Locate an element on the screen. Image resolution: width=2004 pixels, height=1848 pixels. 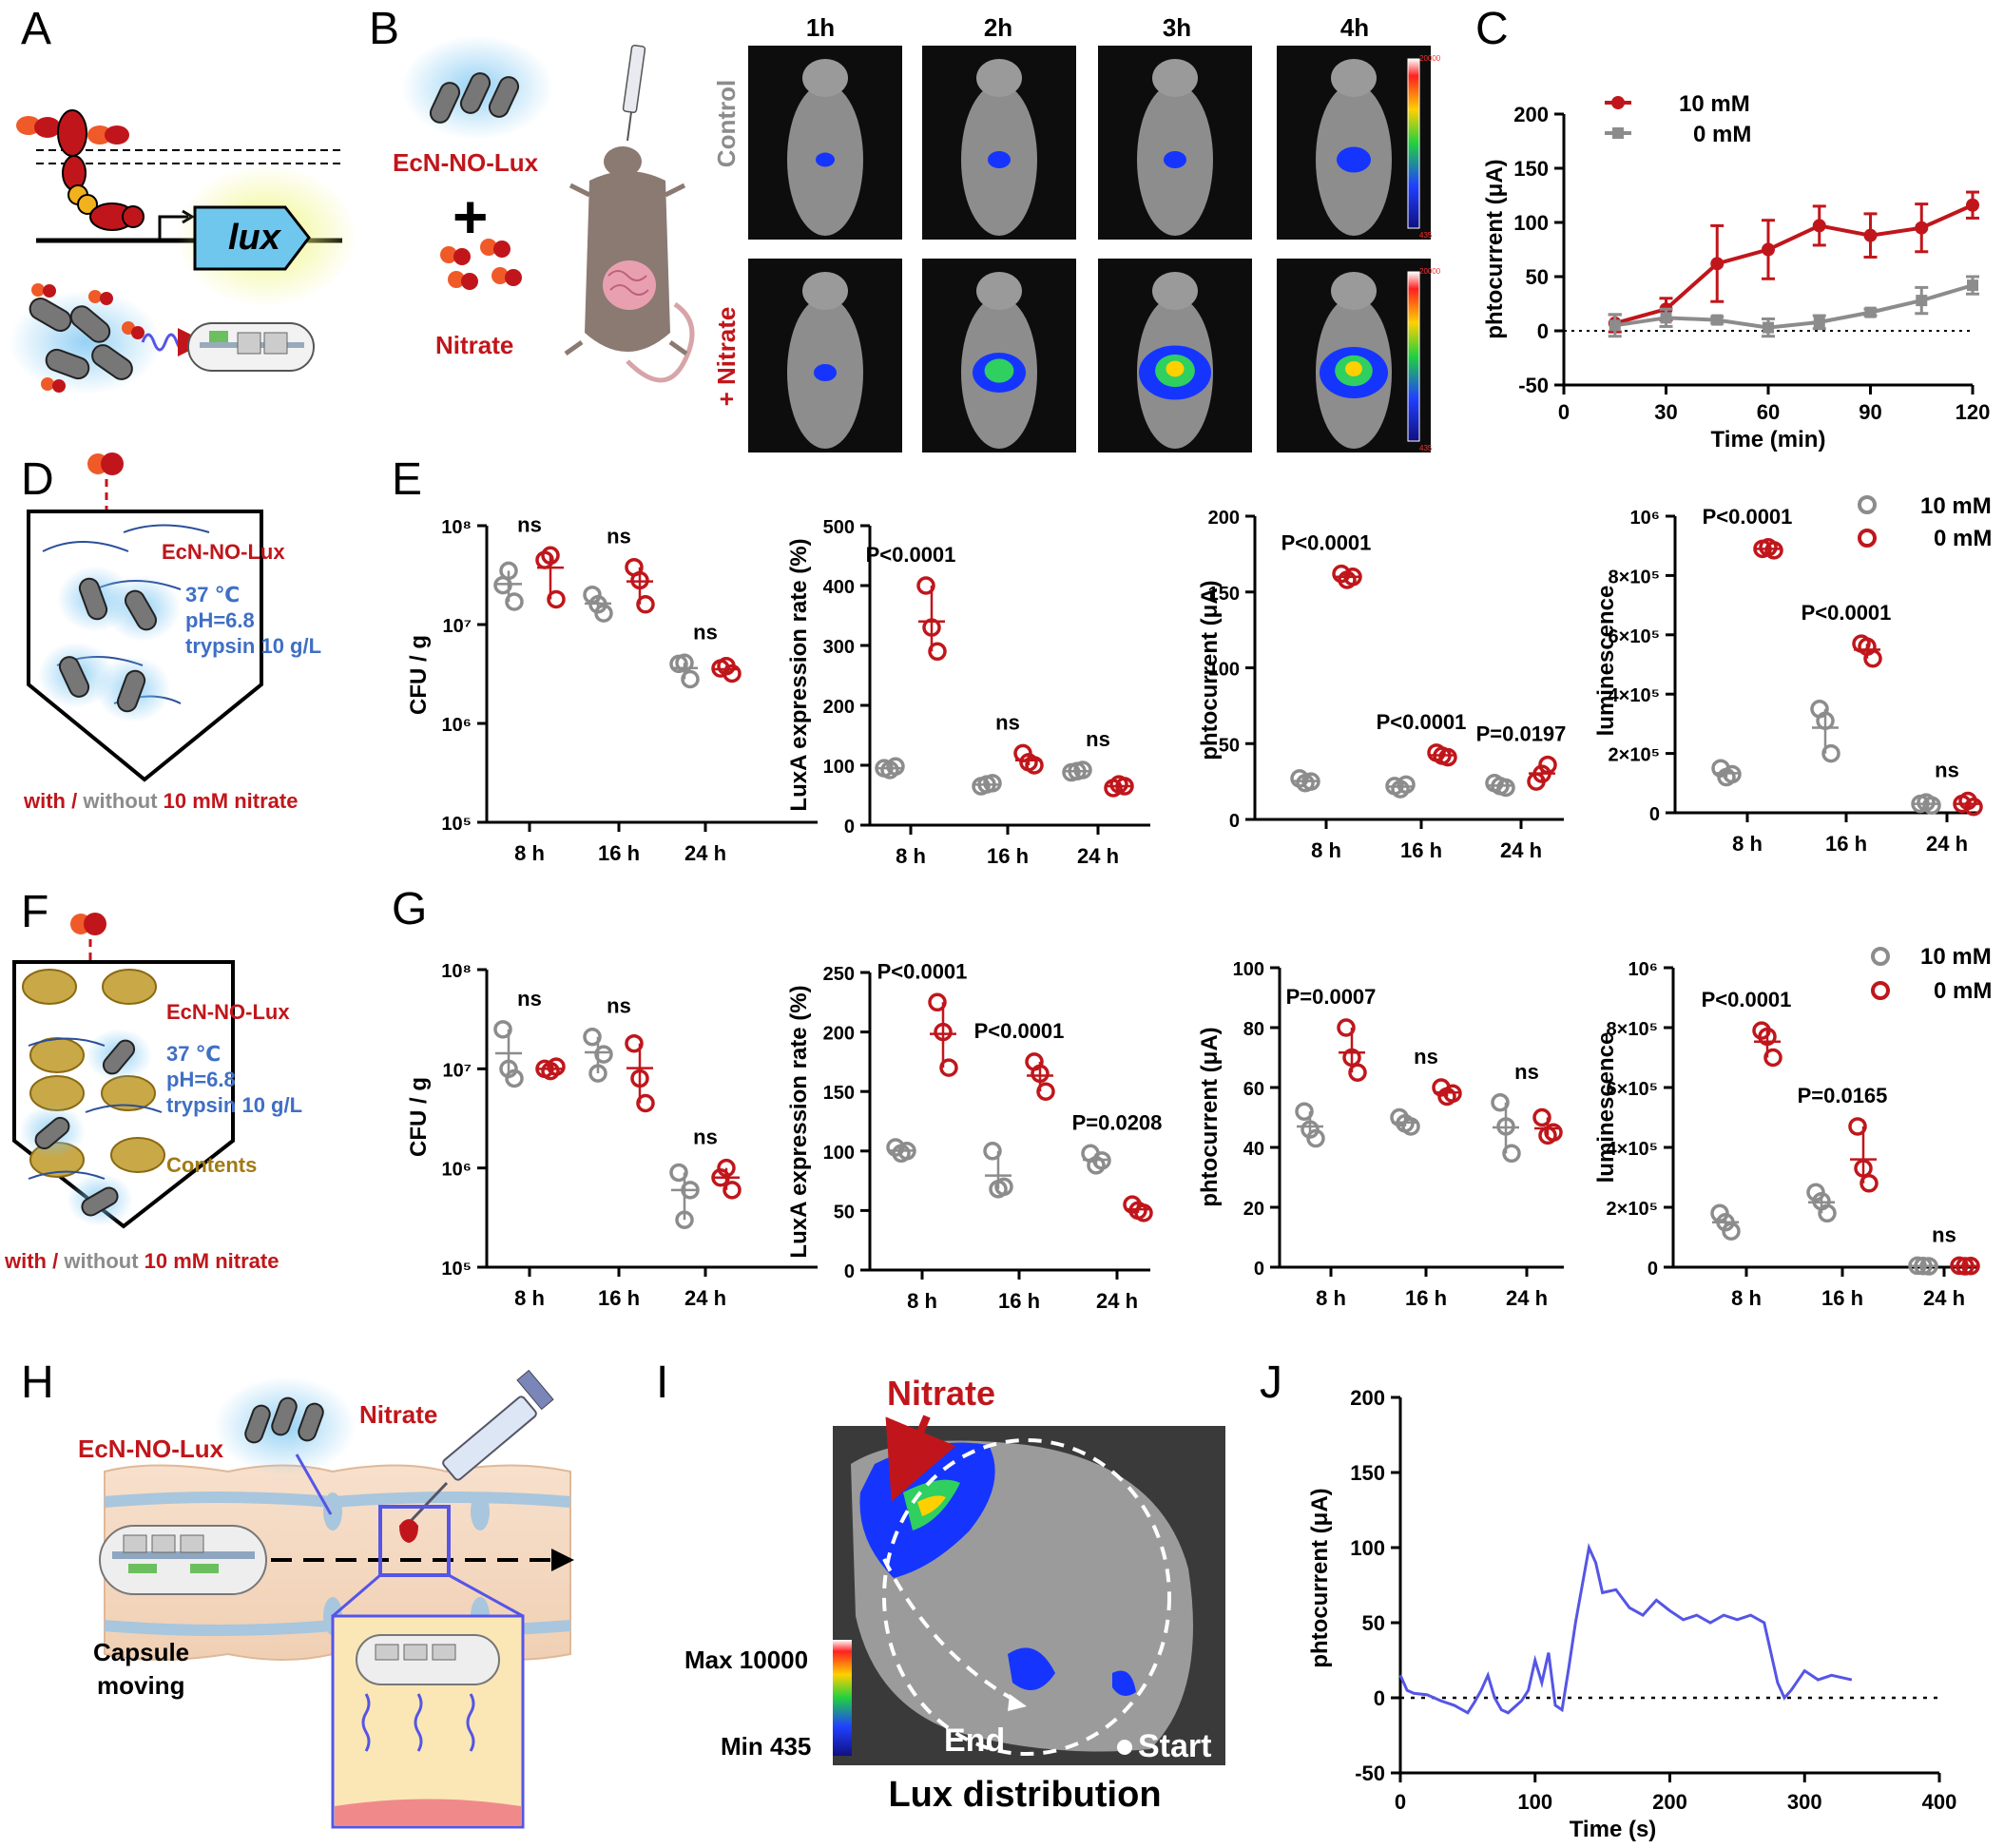
b-time-3h: 3h is located at coordinates (1177, 28).